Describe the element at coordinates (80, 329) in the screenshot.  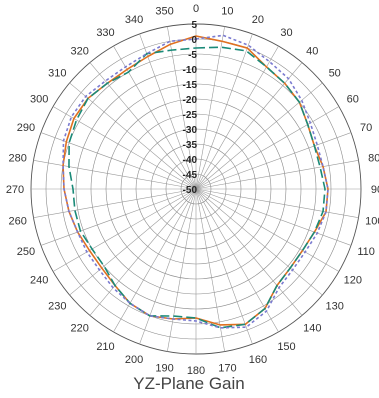
I see `angle-tick-label: 220` at that location.